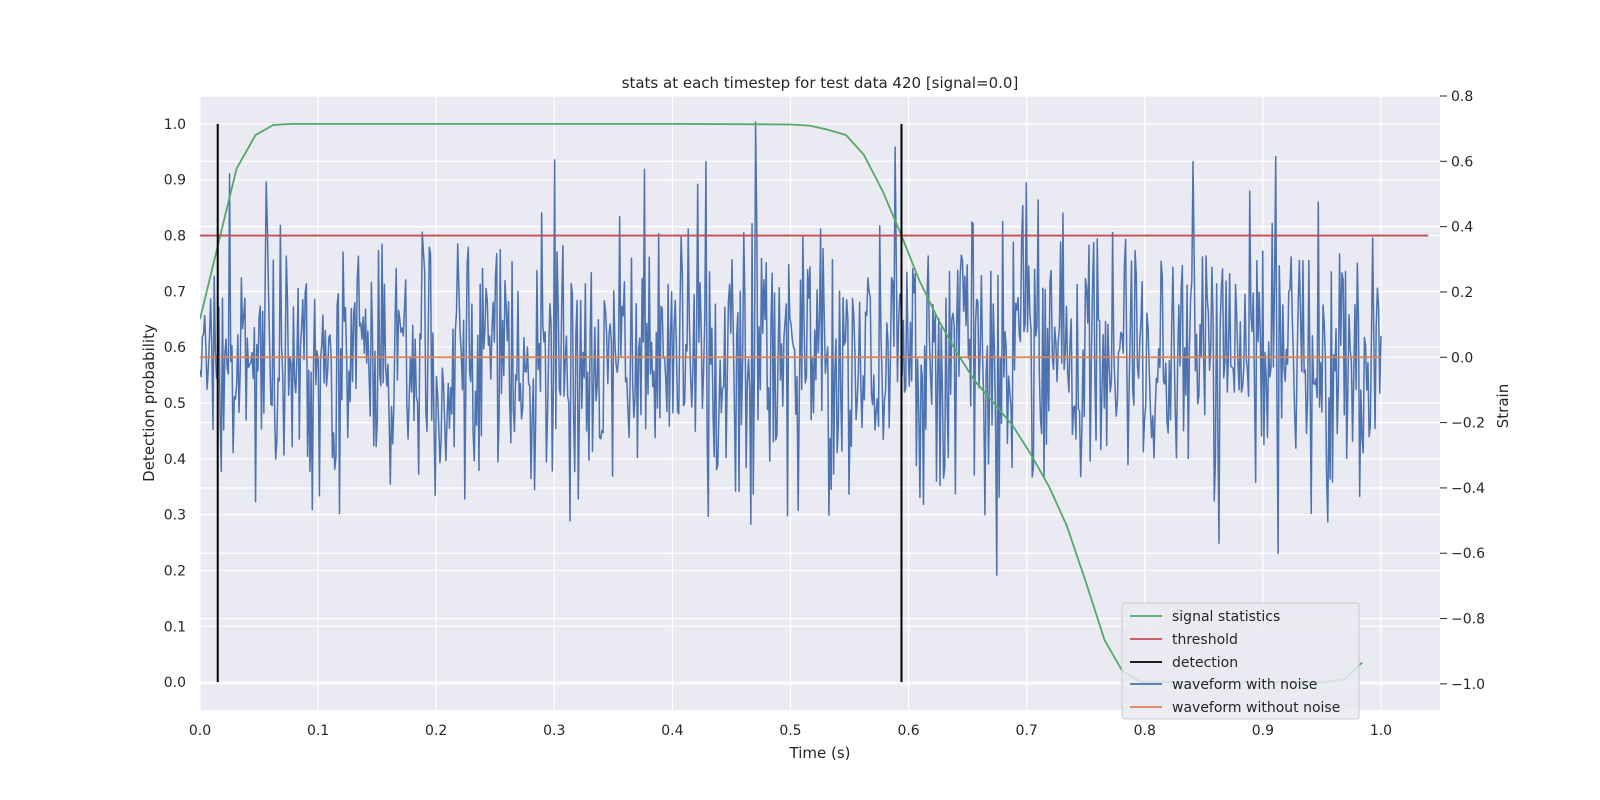  I want to click on x-tick-label: 0.6, so click(908, 731).